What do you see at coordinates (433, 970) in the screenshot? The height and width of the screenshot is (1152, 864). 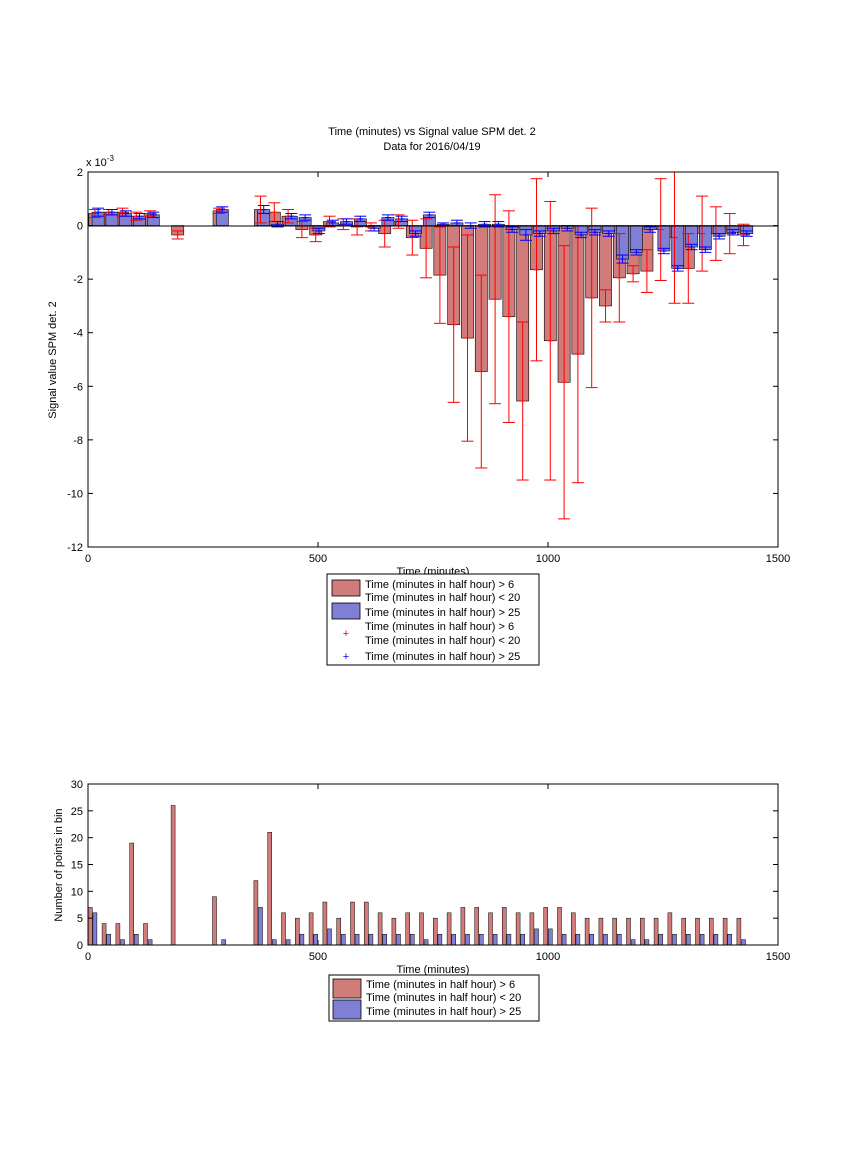 I see `x-axis-label: Time (minutes)` at bounding box center [433, 970].